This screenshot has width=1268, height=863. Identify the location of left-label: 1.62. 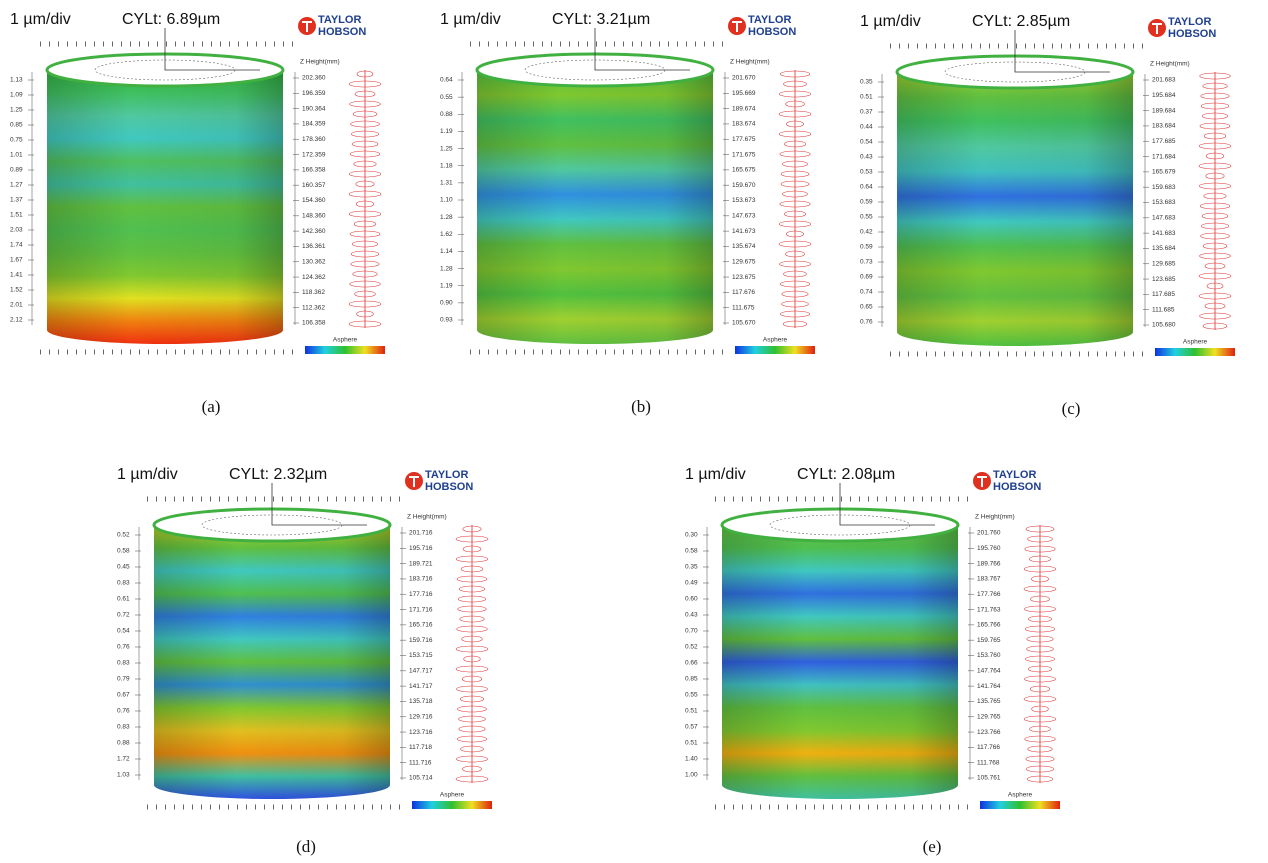
(446, 234).